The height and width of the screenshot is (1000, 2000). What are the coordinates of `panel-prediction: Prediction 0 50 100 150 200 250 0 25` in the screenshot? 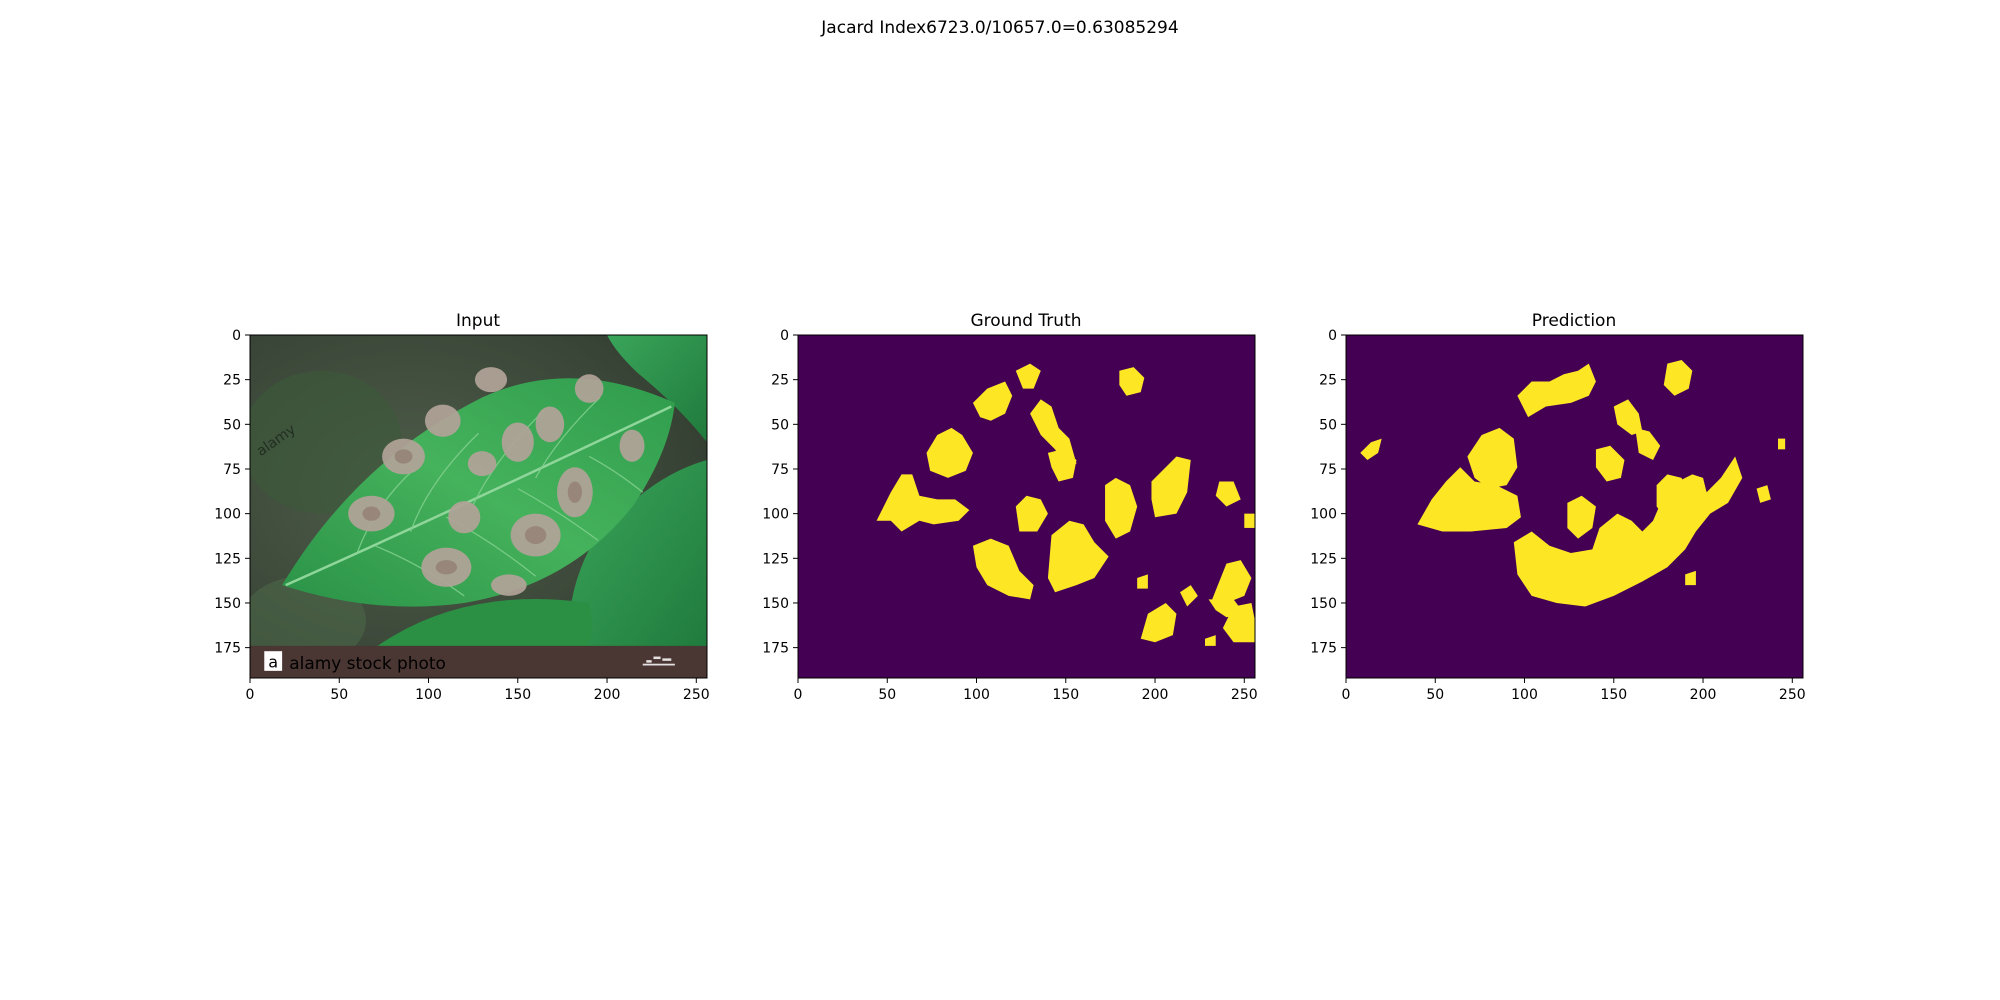 It's located at (1557, 507).